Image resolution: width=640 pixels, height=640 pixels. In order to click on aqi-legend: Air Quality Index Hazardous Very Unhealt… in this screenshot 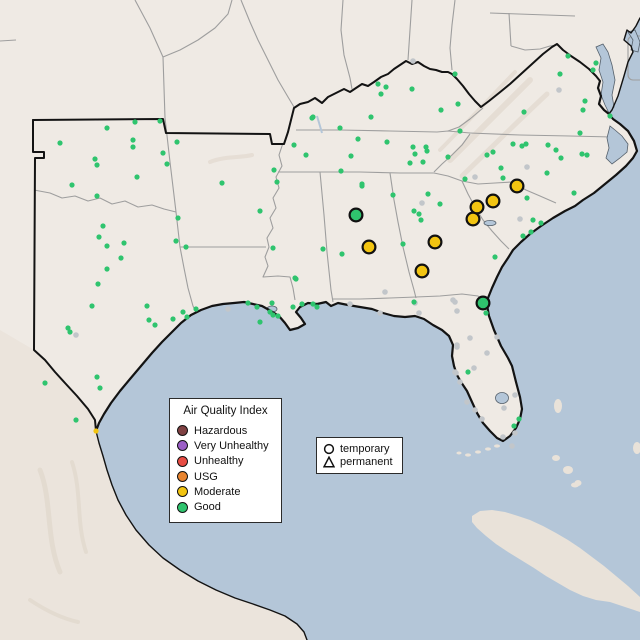, I will do `click(225, 460)`.